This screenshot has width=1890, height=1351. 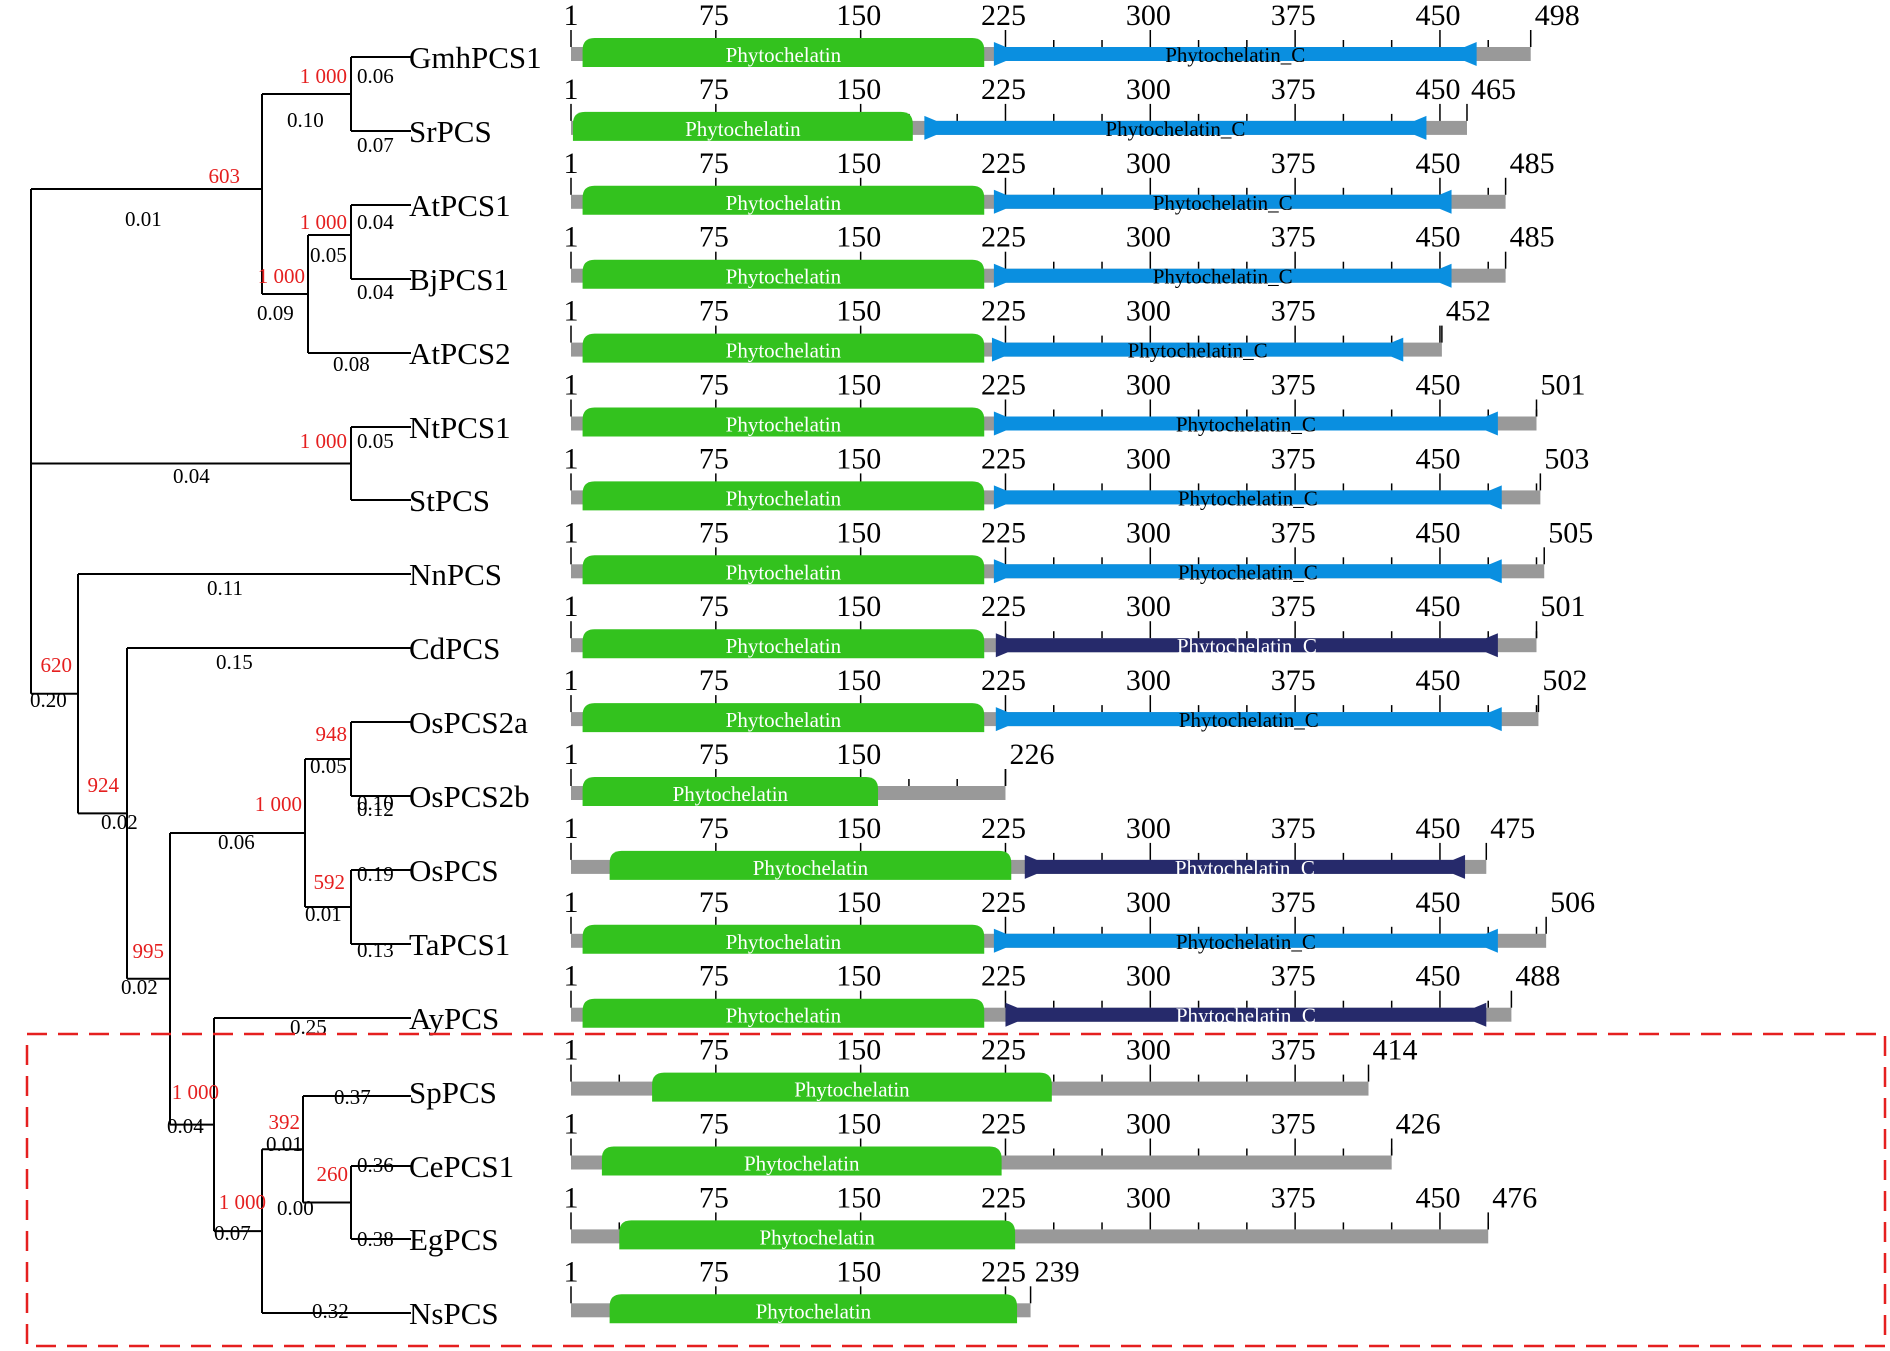 What do you see at coordinates (809, 772) in the screenshot?
I see `protein-row: 1 75 150 226 Phytochelatin` at bounding box center [809, 772].